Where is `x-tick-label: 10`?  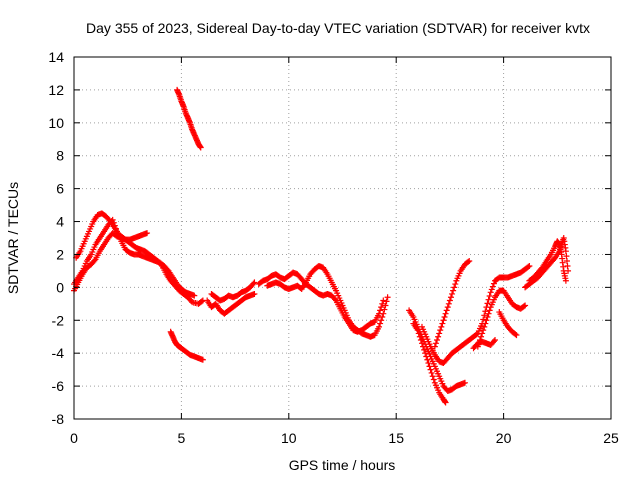
x-tick-label: 10 is located at coordinates (289, 438).